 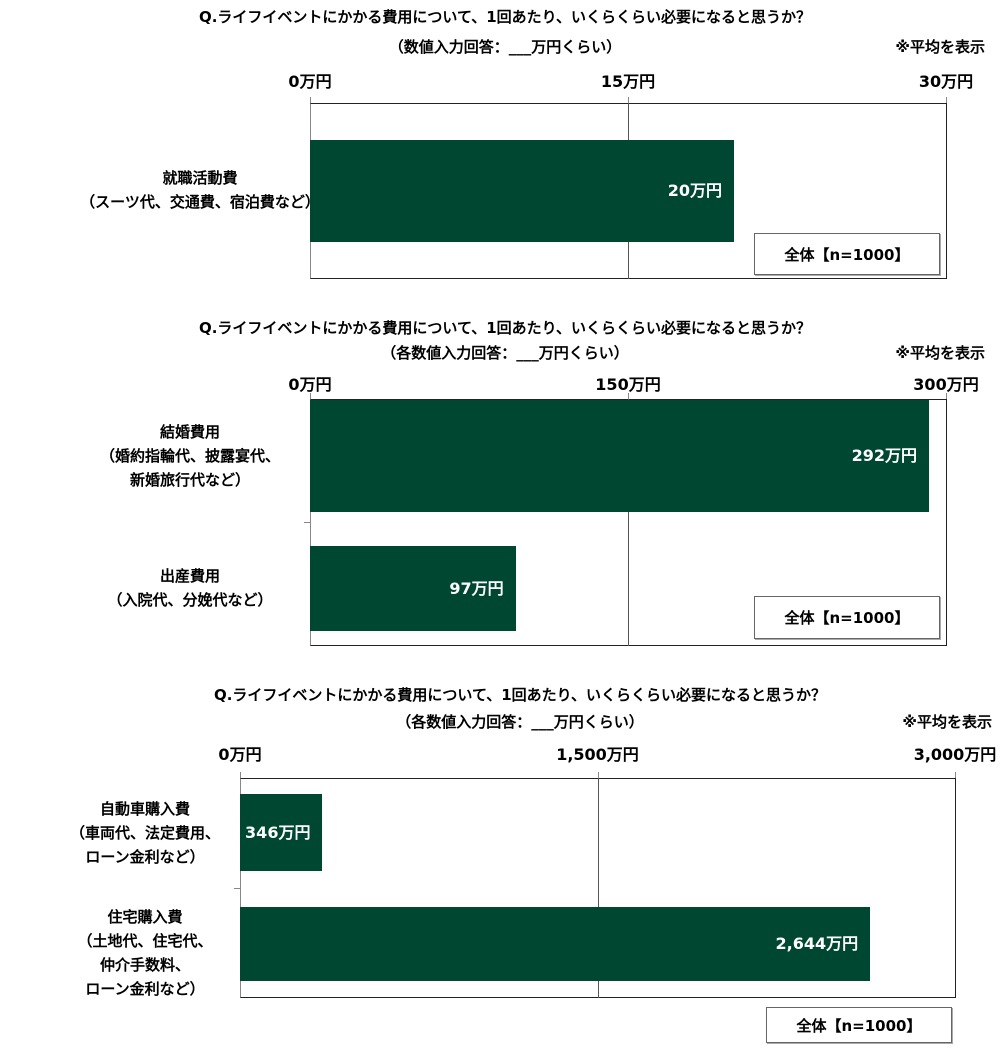 What do you see at coordinates (278, 832) in the screenshot?
I see `data-label: 346万円` at bounding box center [278, 832].